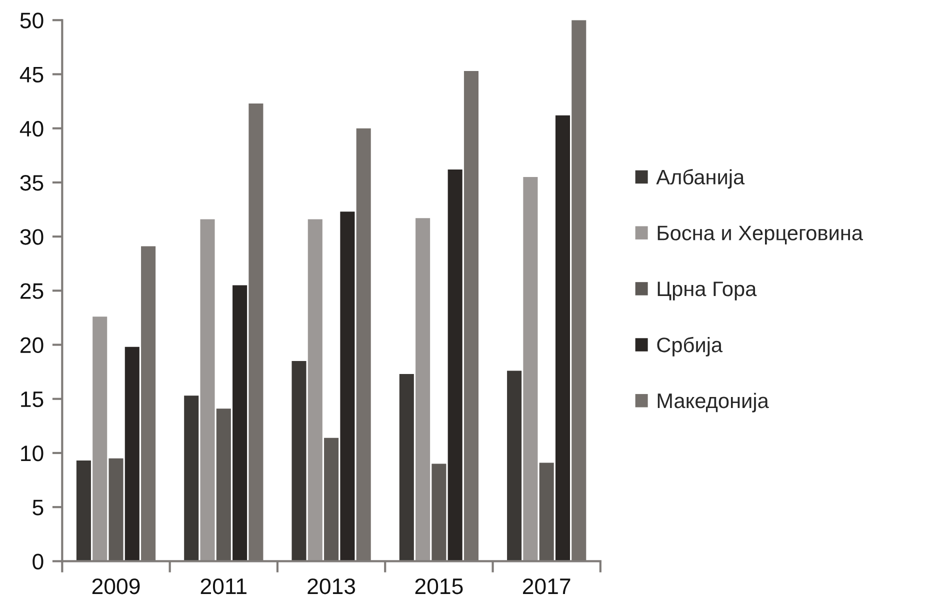 This screenshot has height=610, width=928. I want to click on x-tick-label: 2013, so click(332, 586).